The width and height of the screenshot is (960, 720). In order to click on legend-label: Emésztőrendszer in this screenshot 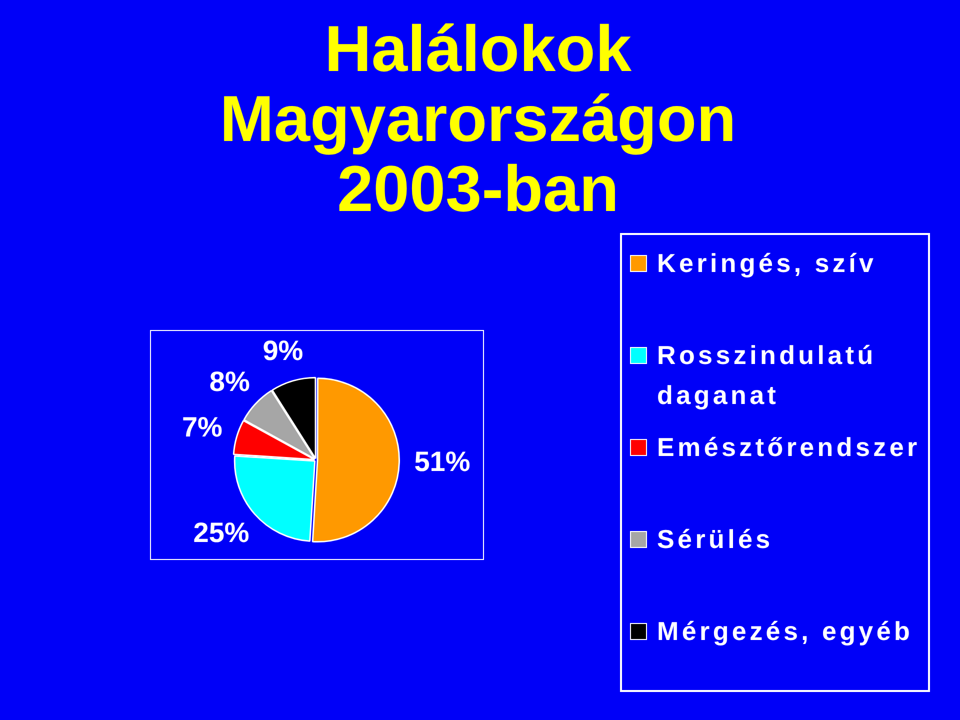, I will do `click(789, 447)`.